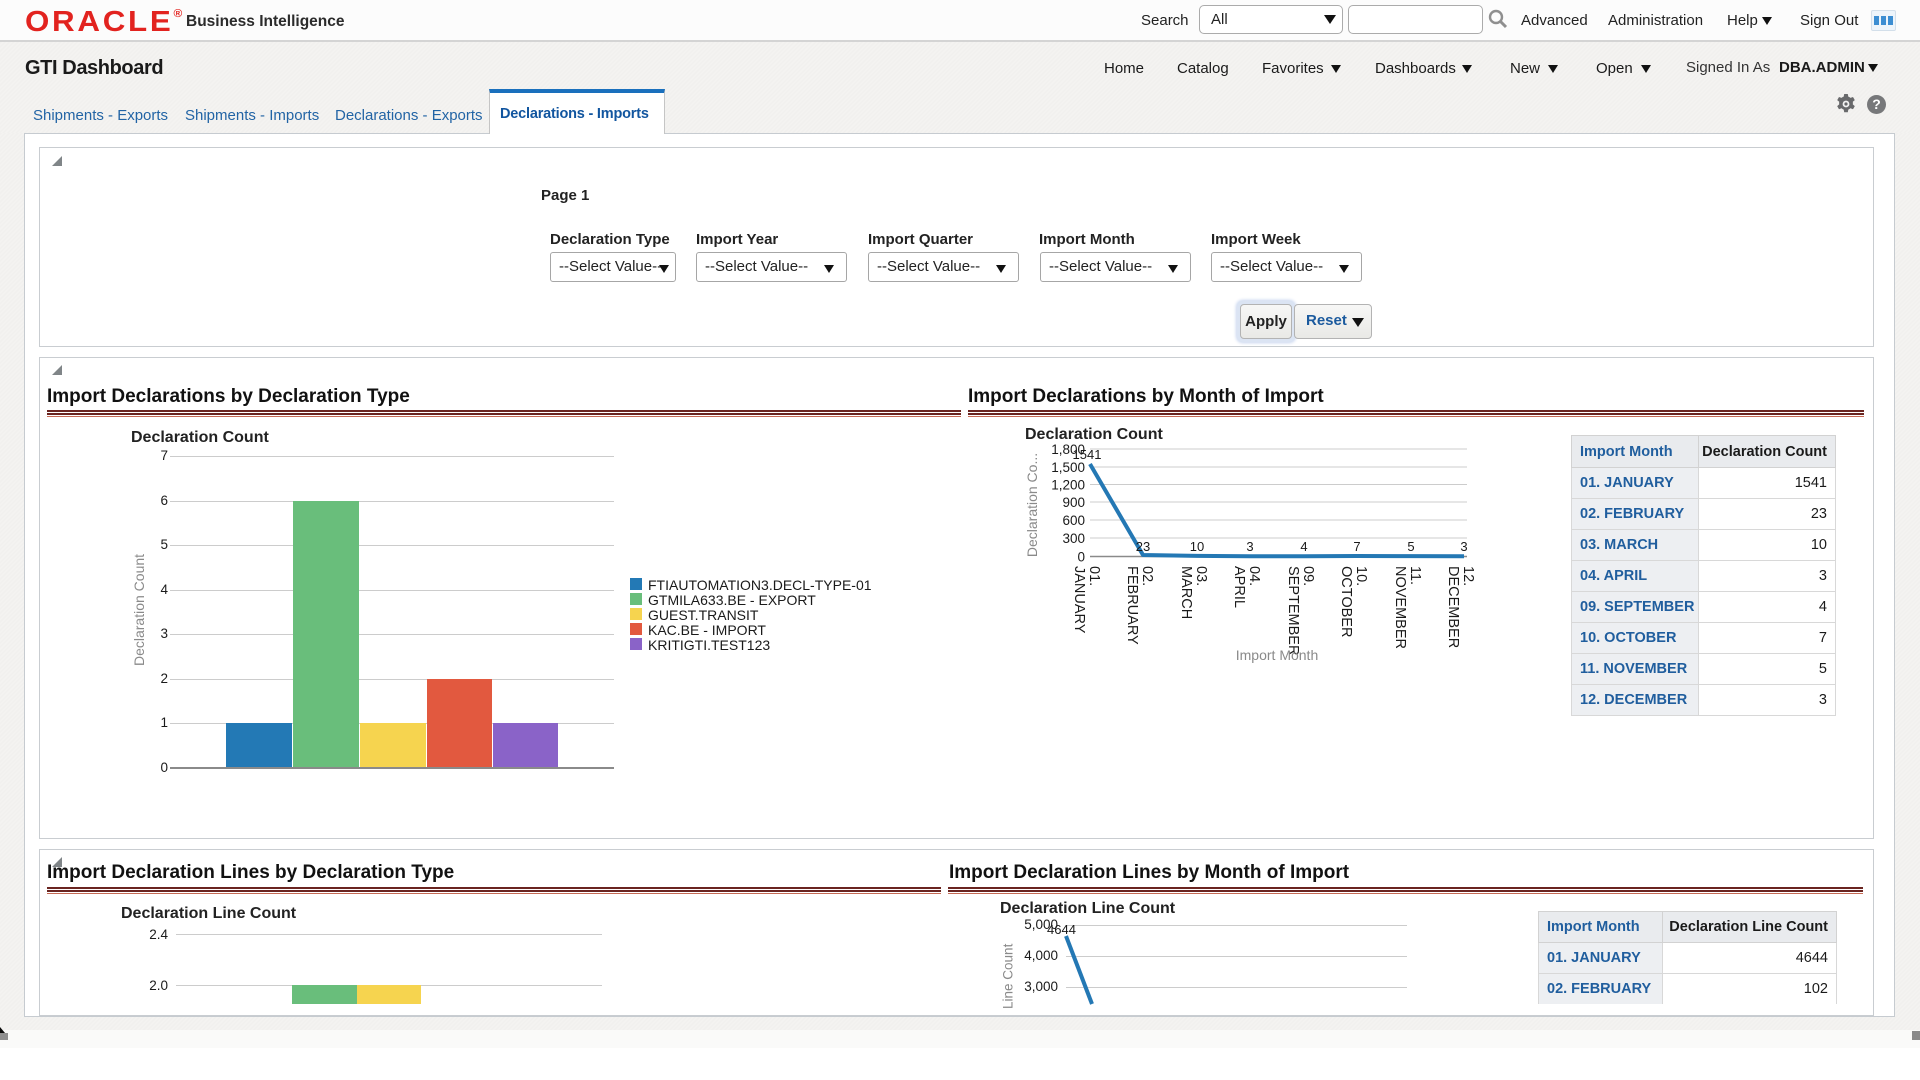 The height and width of the screenshot is (1080, 1920). Describe the element at coordinates (1300, 610) in the screenshot. I see `svg-text: 09.SEPTEMBER` at that location.